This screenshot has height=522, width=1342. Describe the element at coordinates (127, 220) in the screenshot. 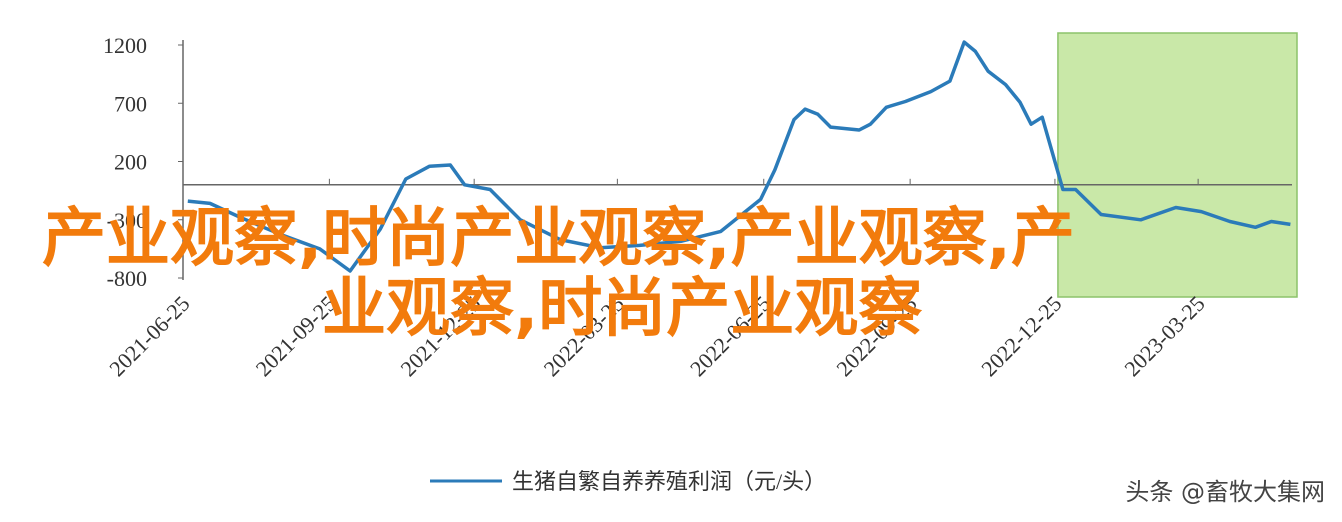

I see `y-tick-label: -300` at that location.